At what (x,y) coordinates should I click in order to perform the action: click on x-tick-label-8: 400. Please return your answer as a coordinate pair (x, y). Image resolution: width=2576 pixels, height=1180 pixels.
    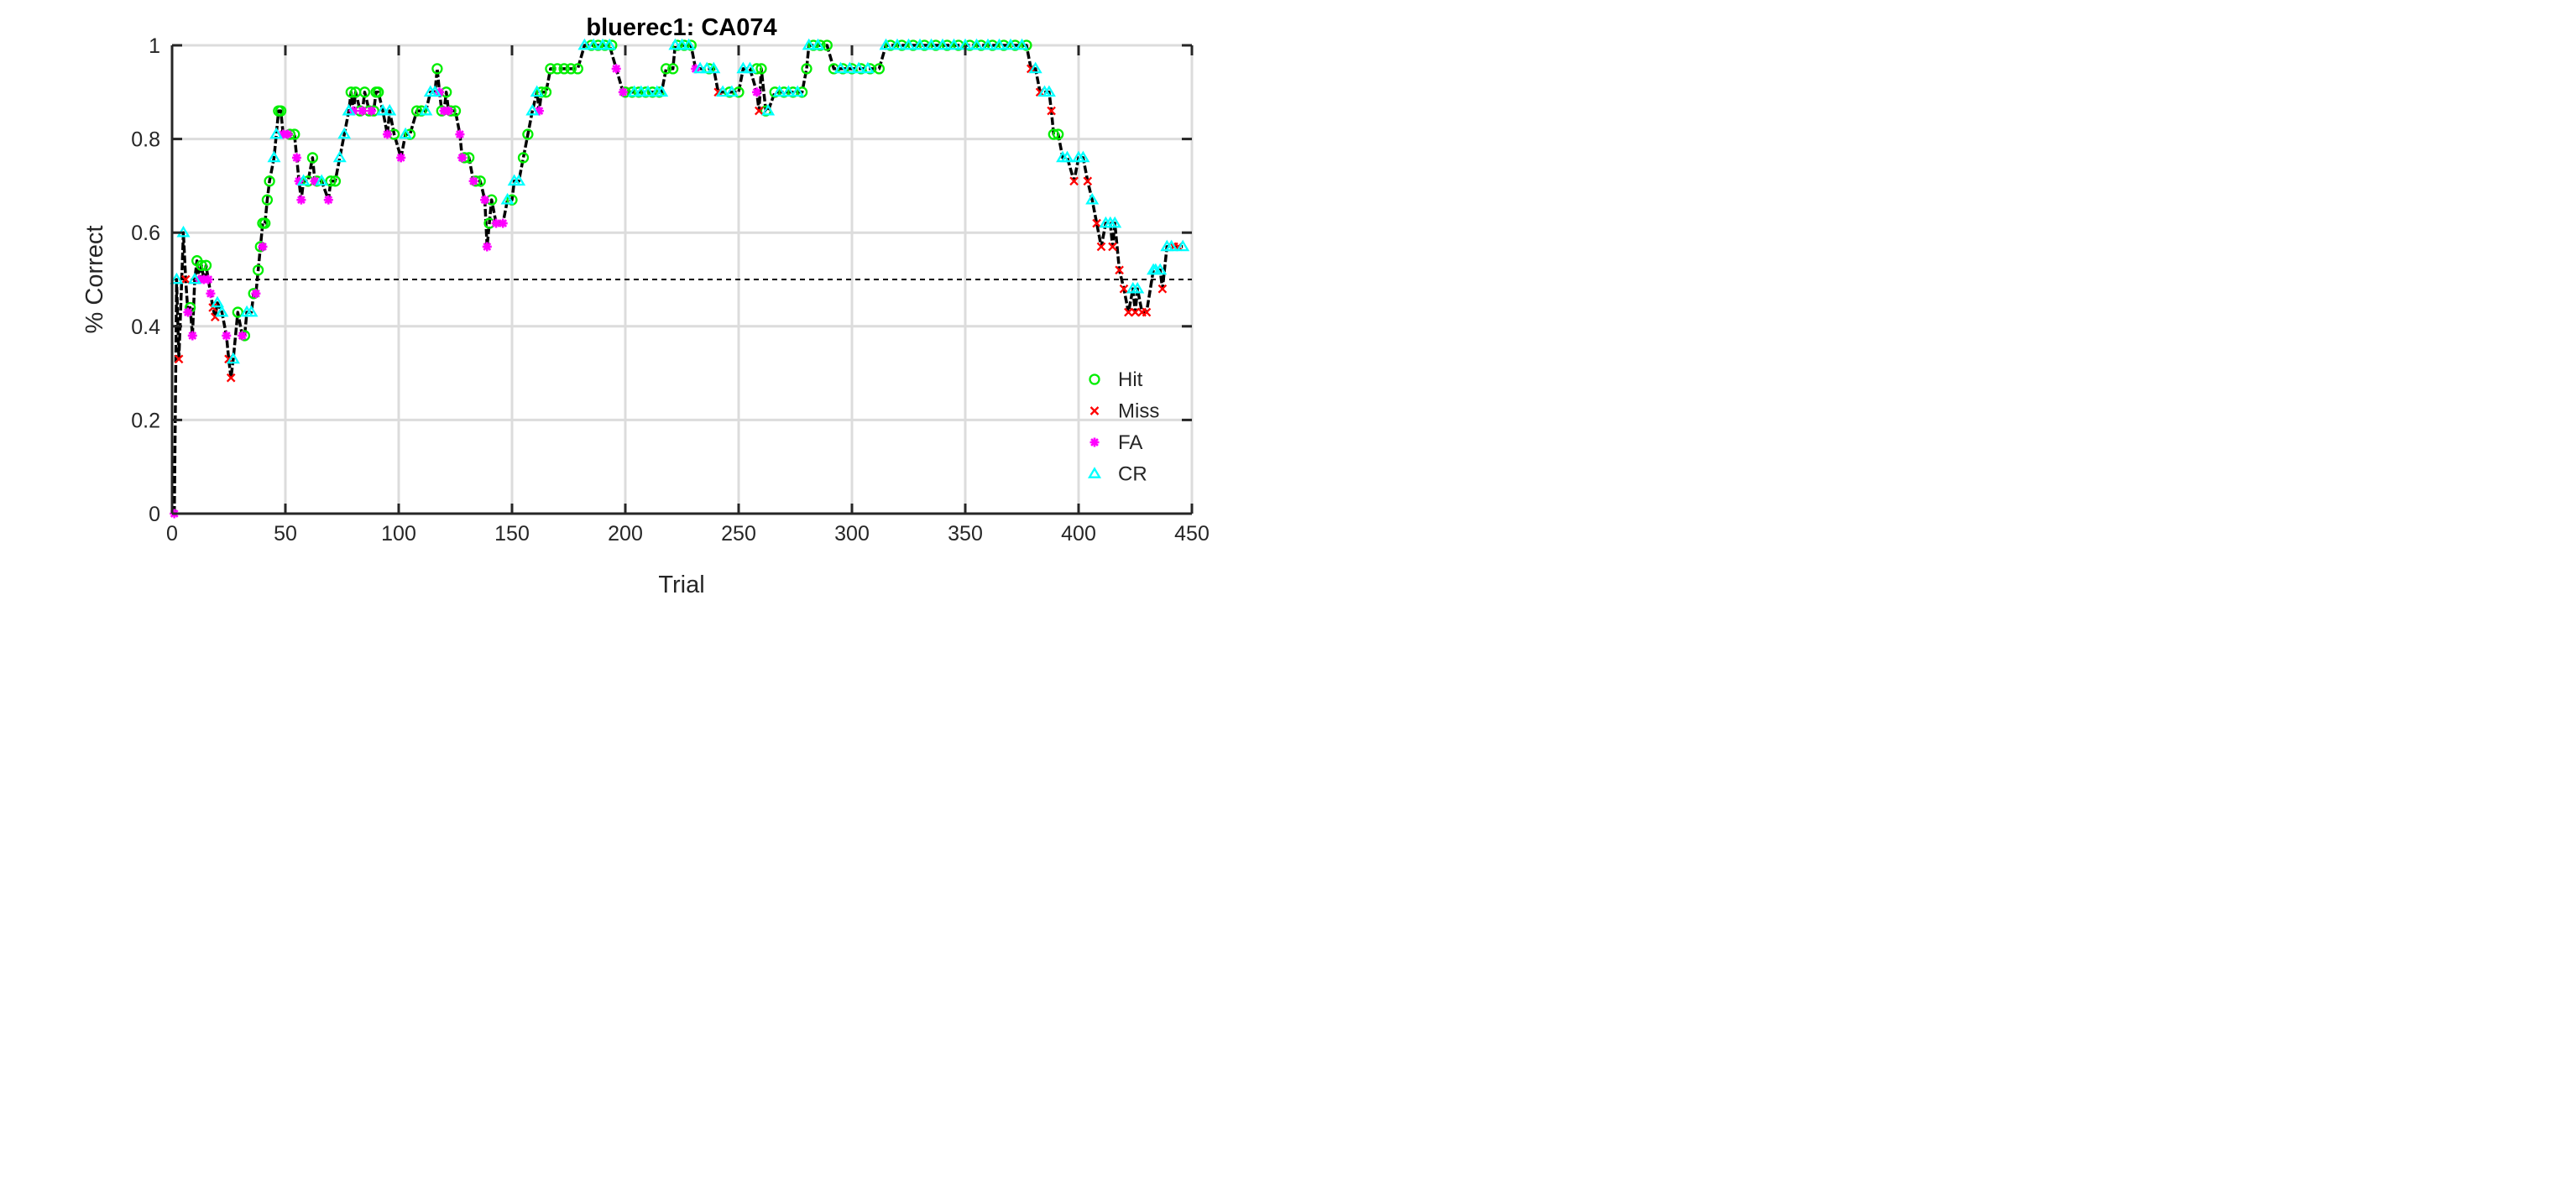
    Looking at the image, I should click on (1078, 534).